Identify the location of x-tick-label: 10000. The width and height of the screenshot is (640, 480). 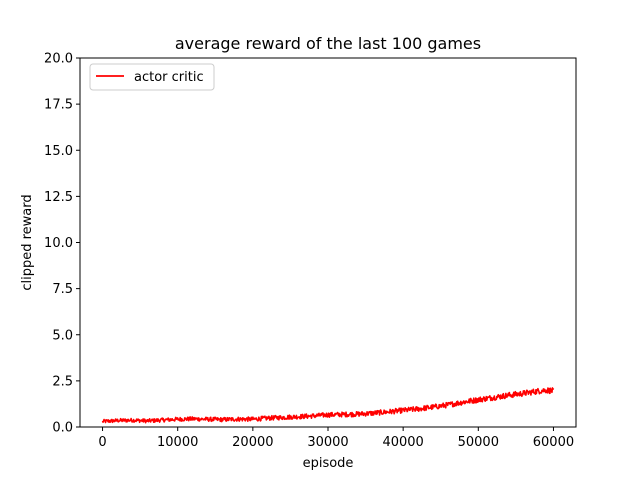
(177, 442).